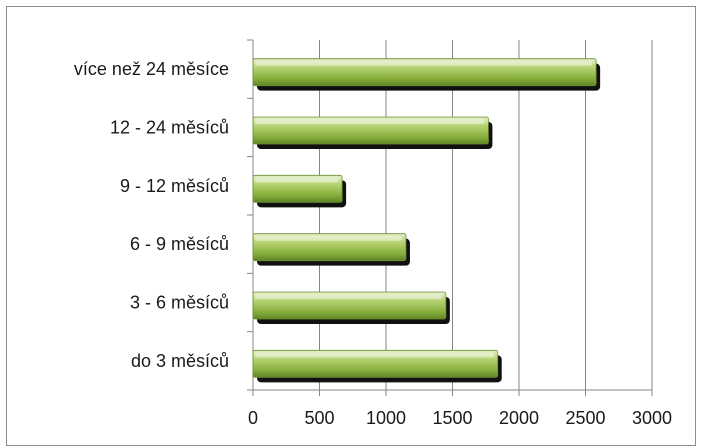  Describe the element at coordinates (386, 418) in the screenshot. I see `x-tick-label: 1000` at that location.